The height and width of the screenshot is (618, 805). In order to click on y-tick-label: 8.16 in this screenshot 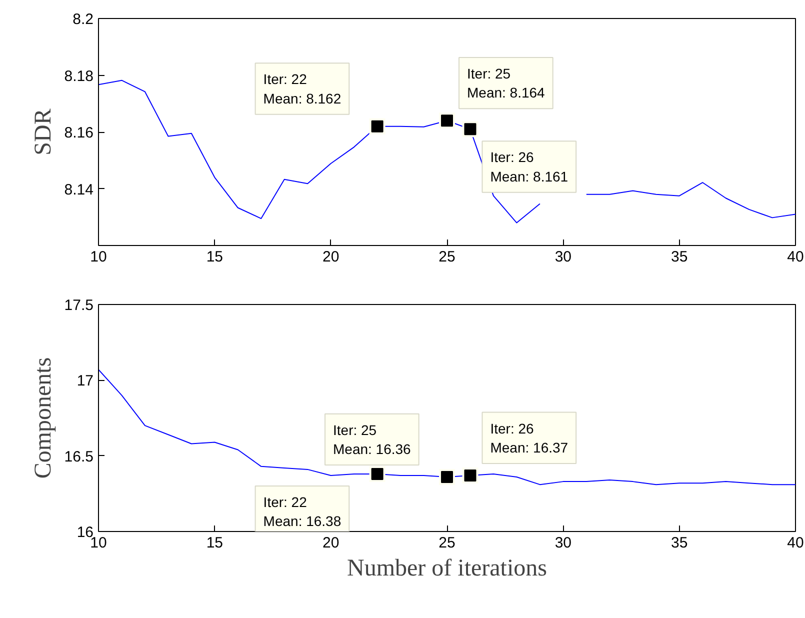, I will do `click(79, 133)`.